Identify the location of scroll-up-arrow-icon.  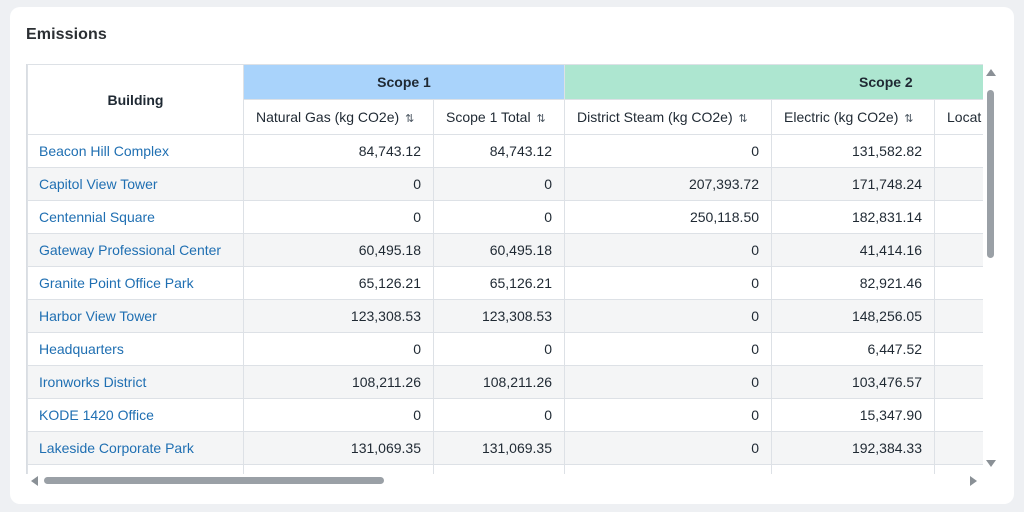
(991, 72).